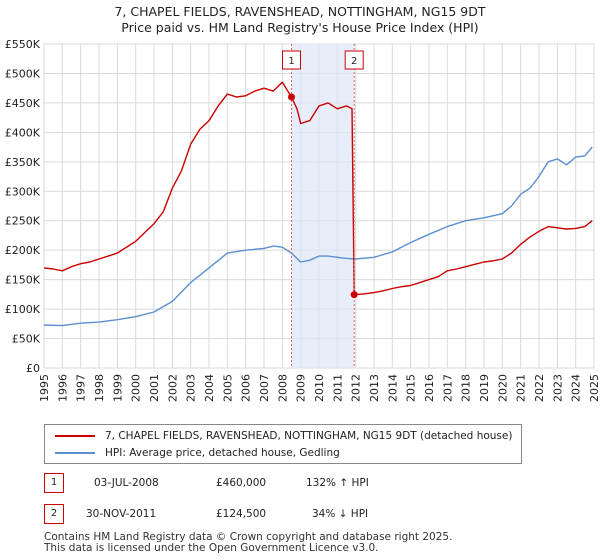  What do you see at coordinates (340, 514) in the screenshot?
I see `transaction-hpi-change: 34% ↓ HPI` at bounding box center [340, 514].